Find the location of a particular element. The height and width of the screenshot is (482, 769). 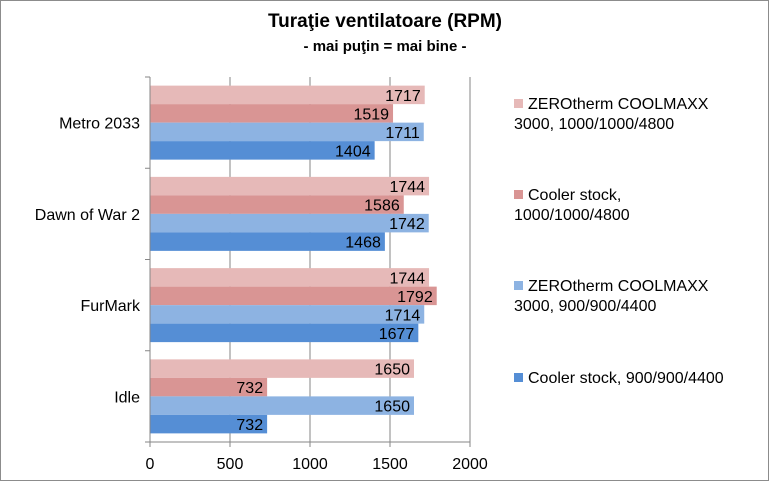

data-label-2-3: 1677 is located at coordinates (397, 334).